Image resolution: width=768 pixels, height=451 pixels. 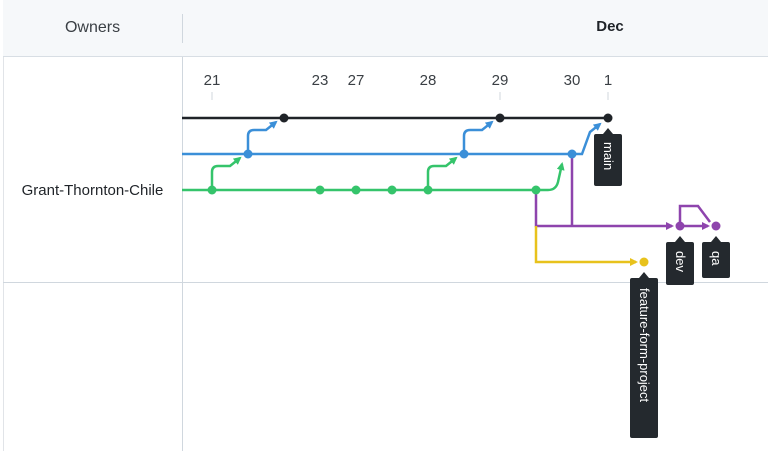 What do you see at coordinates (182, 28) in the screenshot?
I see `header-separator` at bounding box center [182, 28].